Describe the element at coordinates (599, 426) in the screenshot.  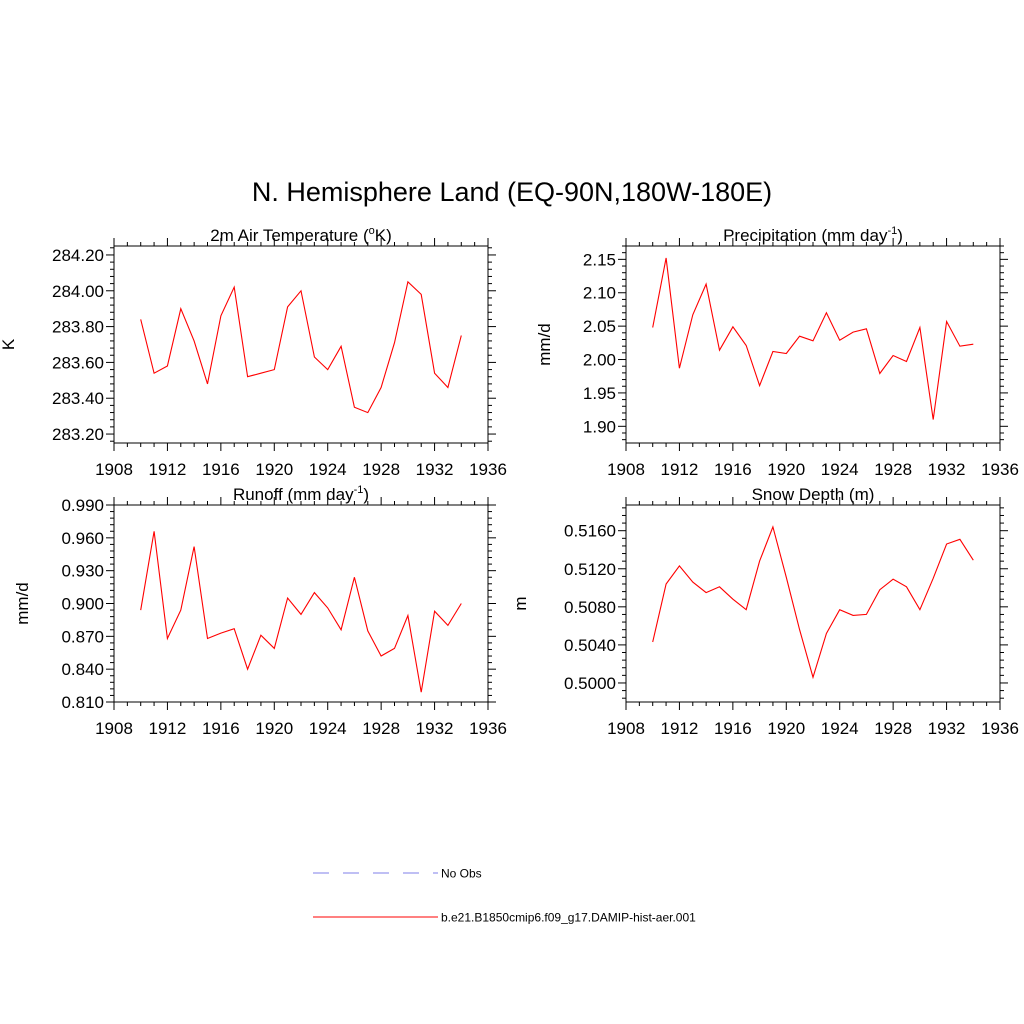
I see `y-tick-label: 1.90` at that location.